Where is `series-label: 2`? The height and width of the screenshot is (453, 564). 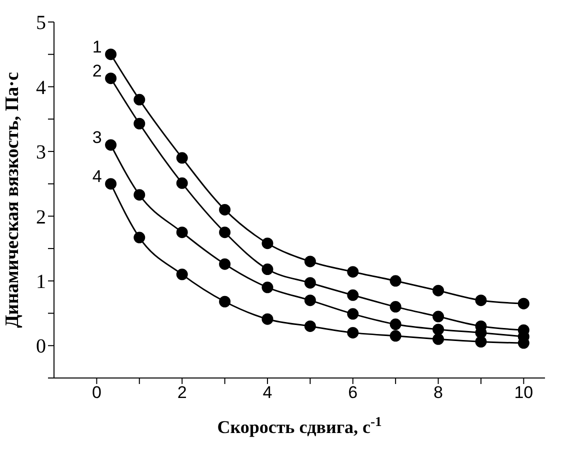 series-label: 2 is located at coordinates (97, 70).